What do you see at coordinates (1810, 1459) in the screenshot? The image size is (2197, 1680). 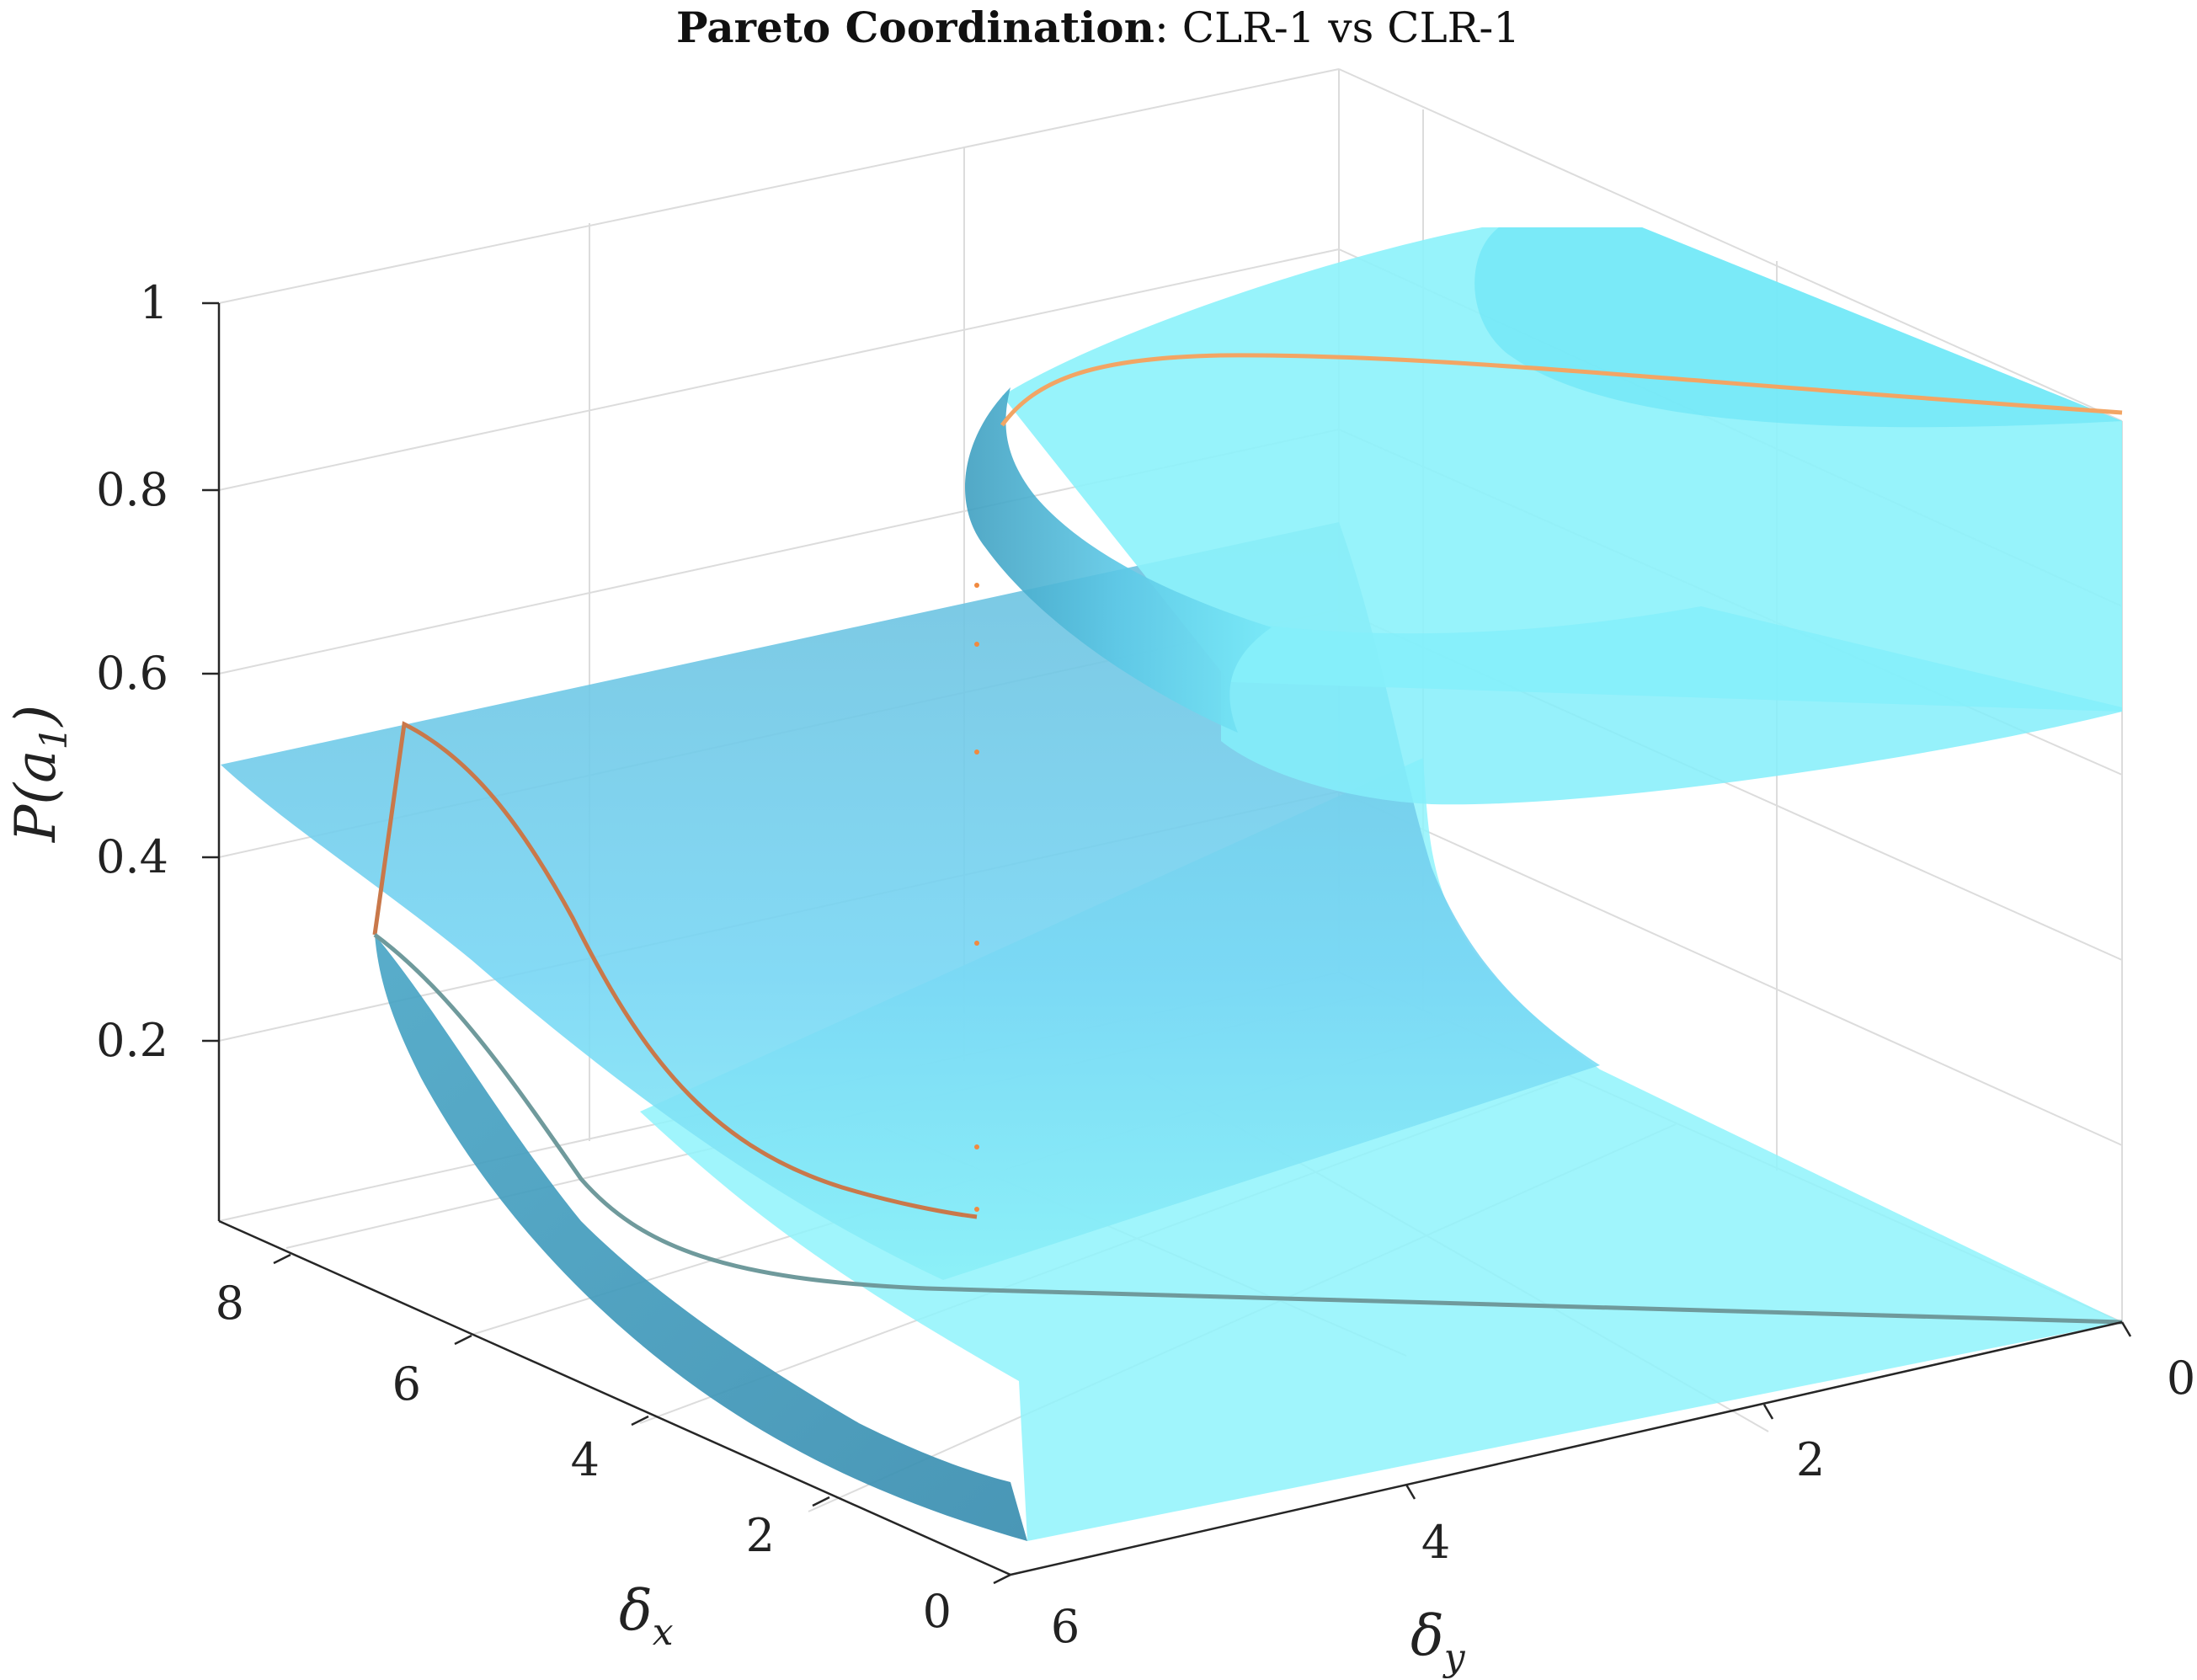 I see `y-tick-label-2: 2` at bounding box center [1810, 1459].